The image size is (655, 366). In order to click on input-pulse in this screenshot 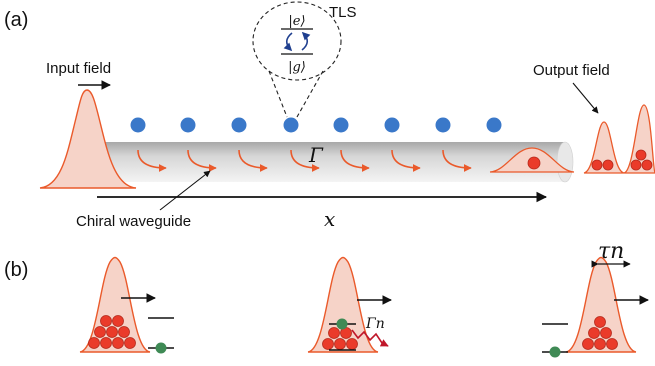, I will do `click(88, 139)`.